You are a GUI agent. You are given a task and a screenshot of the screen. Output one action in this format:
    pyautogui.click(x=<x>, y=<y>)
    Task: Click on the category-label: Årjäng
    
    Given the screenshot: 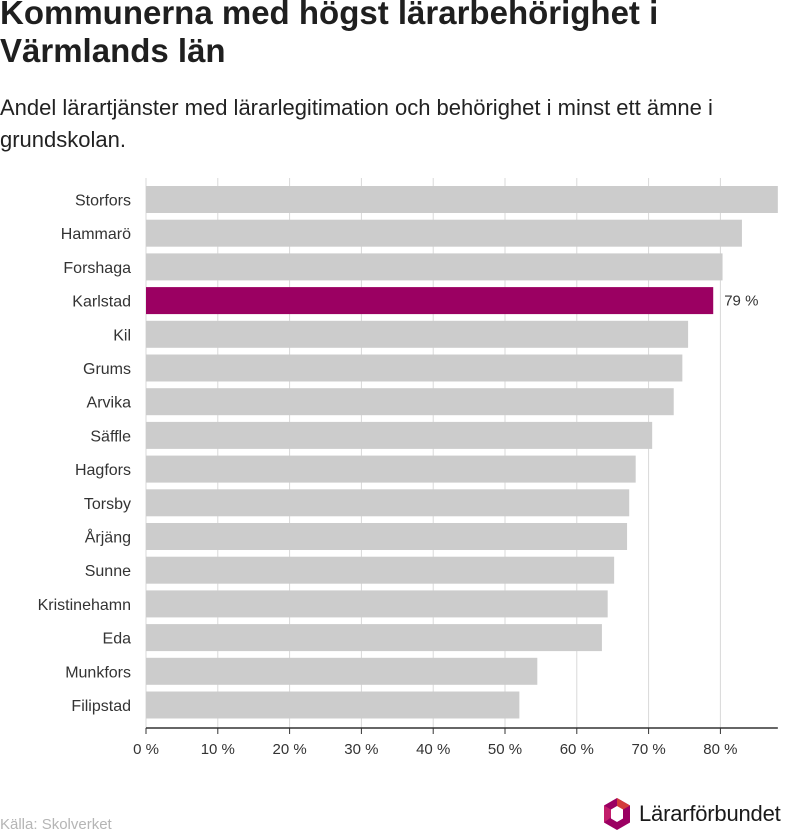 What is the action you would take?
    pyautogui.click(x=108, y=537)
    